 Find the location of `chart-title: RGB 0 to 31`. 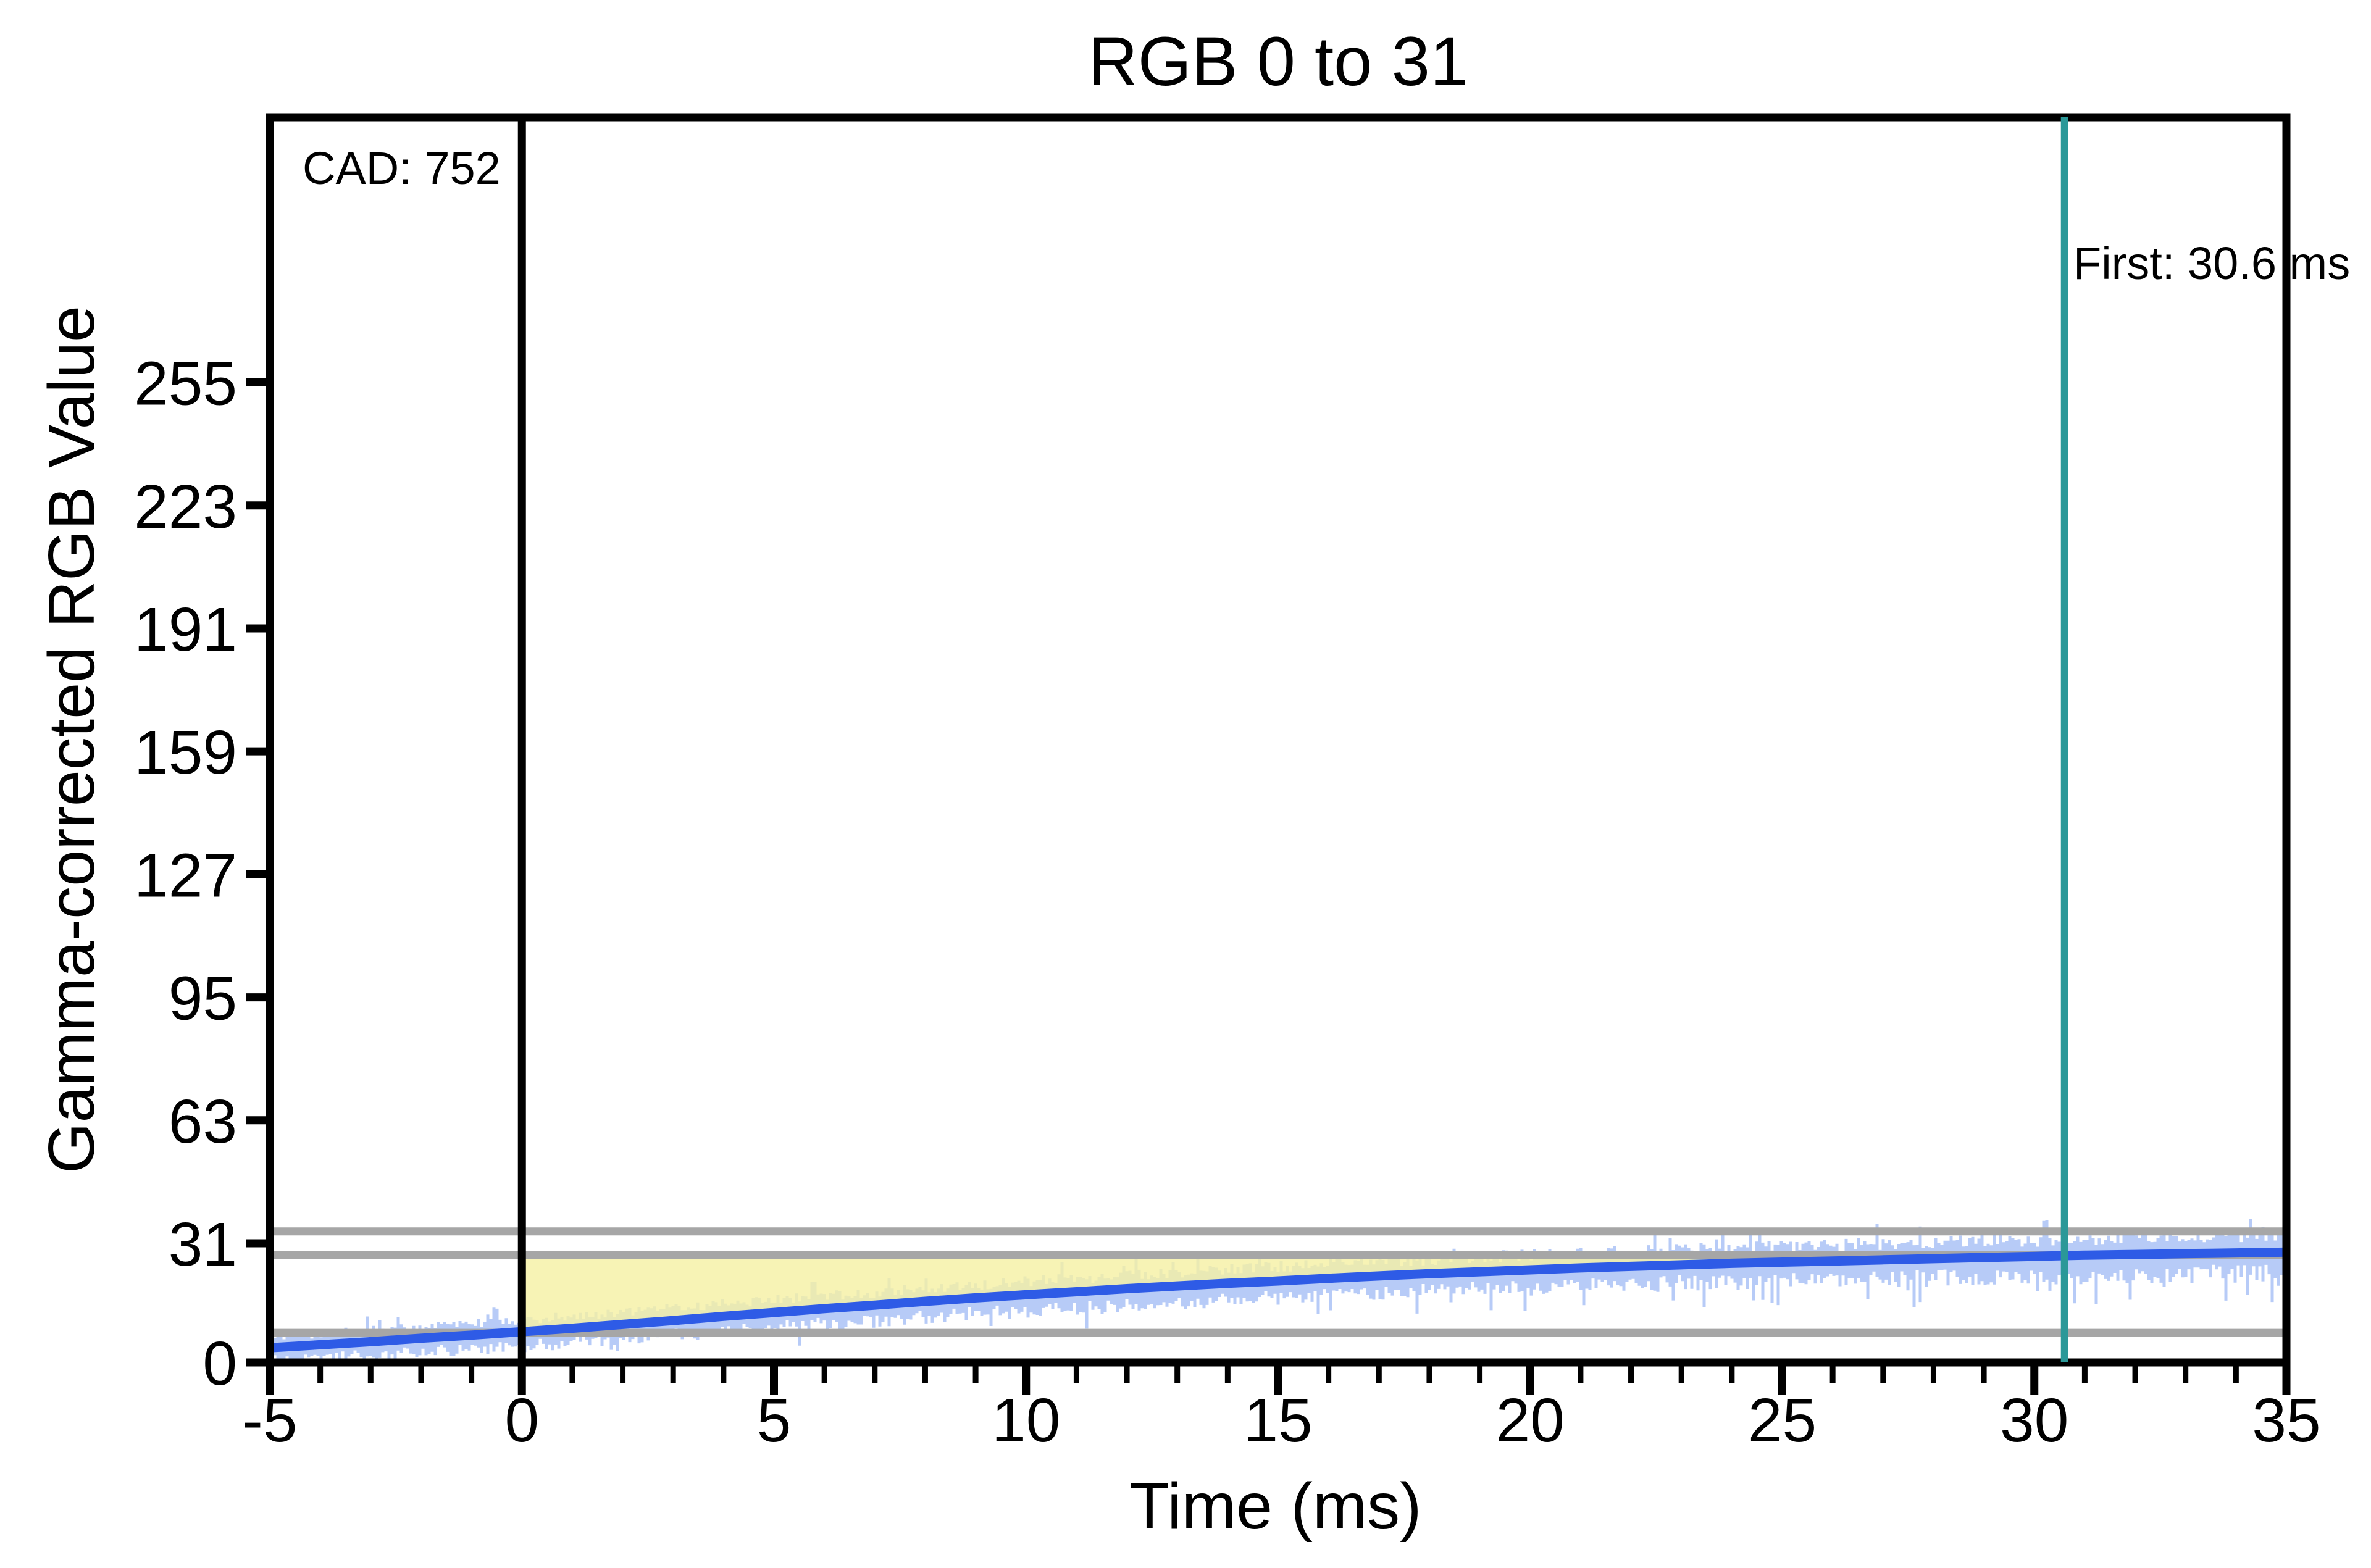

chart-title: RGB 0 to 31 is located at coordinates (1278, 61).